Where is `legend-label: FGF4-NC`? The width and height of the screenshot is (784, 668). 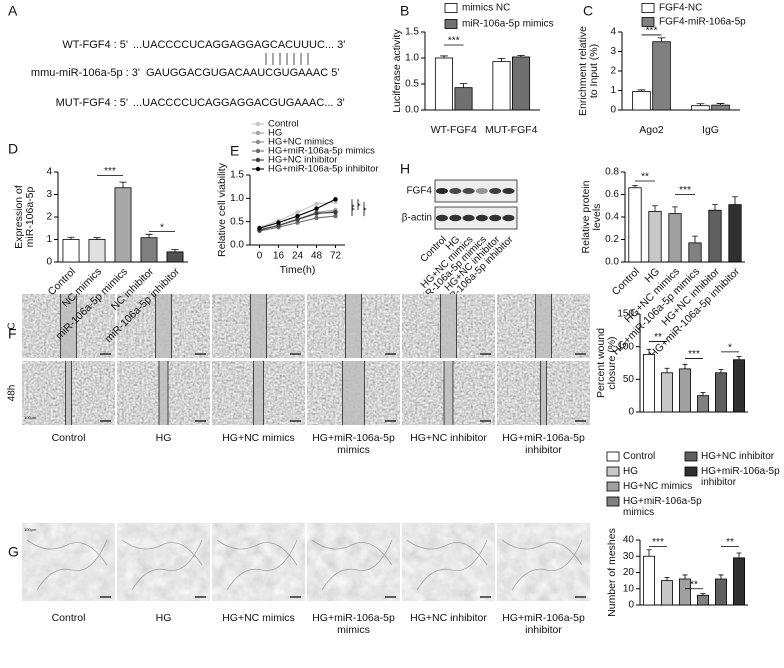
legend-label: FGF4-NC is located at coordinates (680, 8).